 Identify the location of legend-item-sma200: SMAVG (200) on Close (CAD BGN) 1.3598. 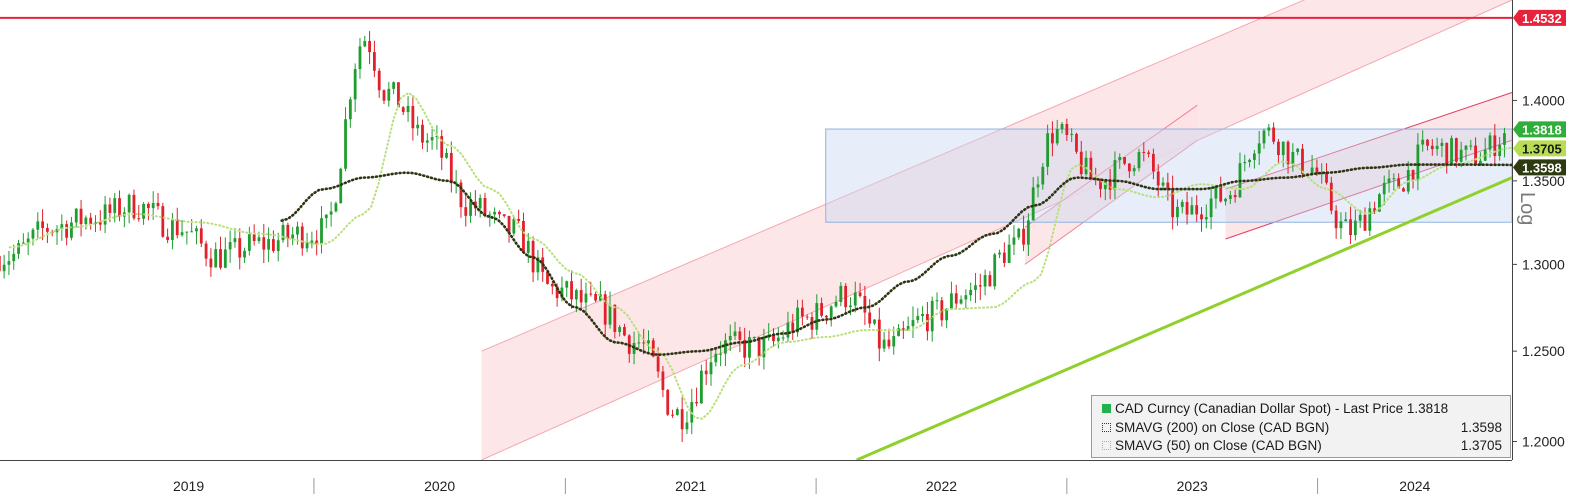
(1302, 428).